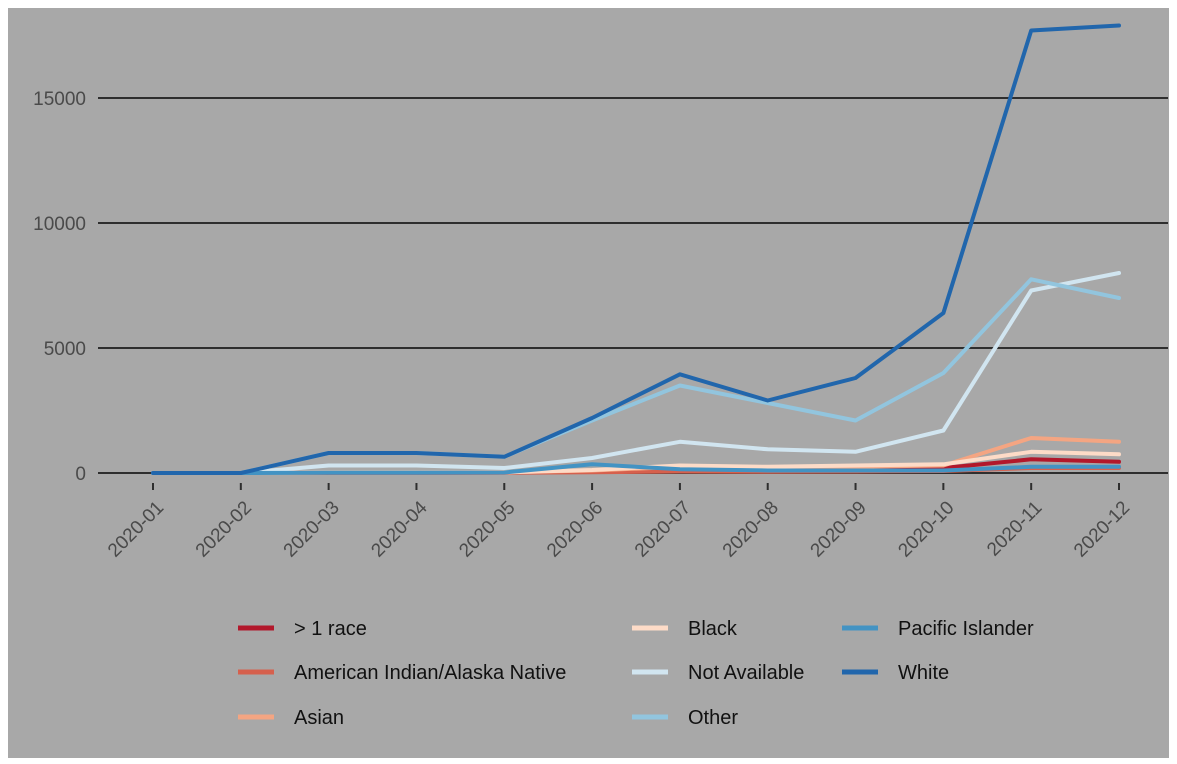 Image resolution: width=1177 pixels, height=764 pixels. I want to click on legend-item: > 1 race, so click(302, 629).